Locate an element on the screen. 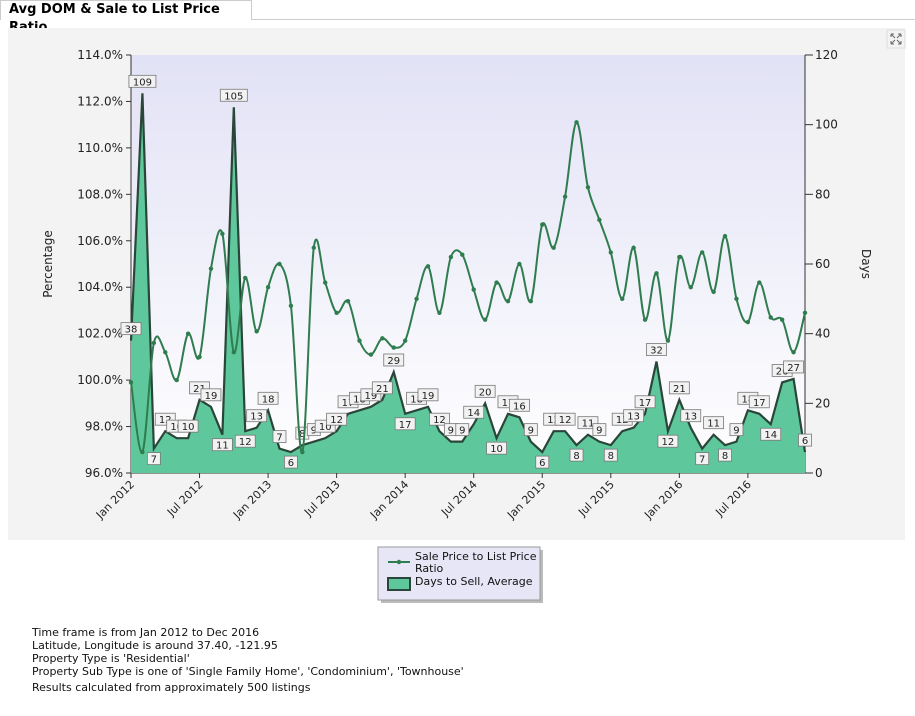 Image resolution: width=915 pixels, height=716 pixels. y-tick-label: 96.0% is located at coordinates (104, 473).